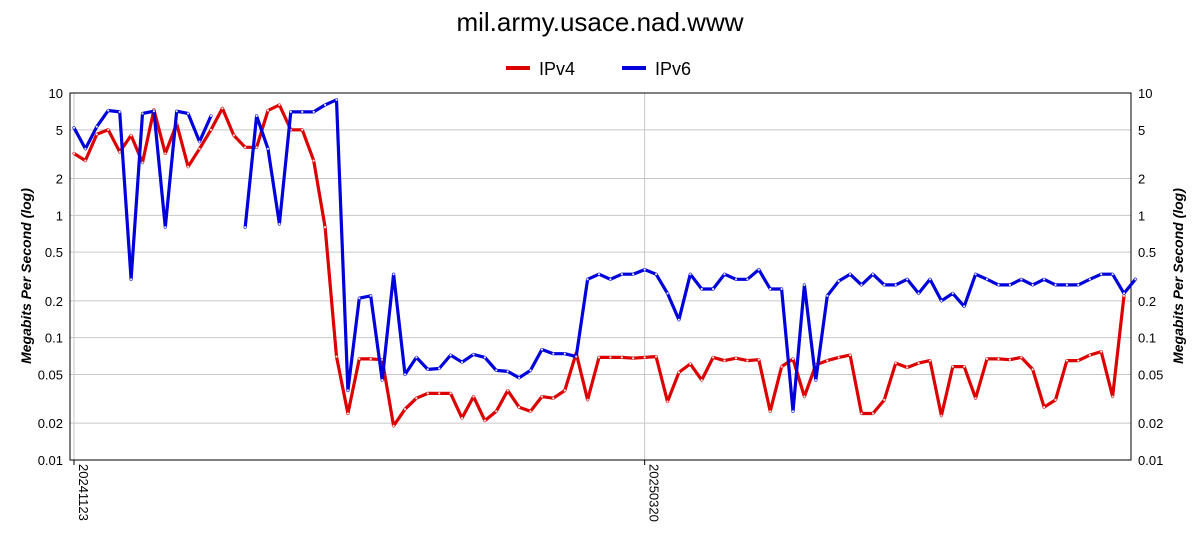  Describe the element at coordinates (50, 460) in the screenshot. I see `y-tick-label-left: 0.01` at that location.